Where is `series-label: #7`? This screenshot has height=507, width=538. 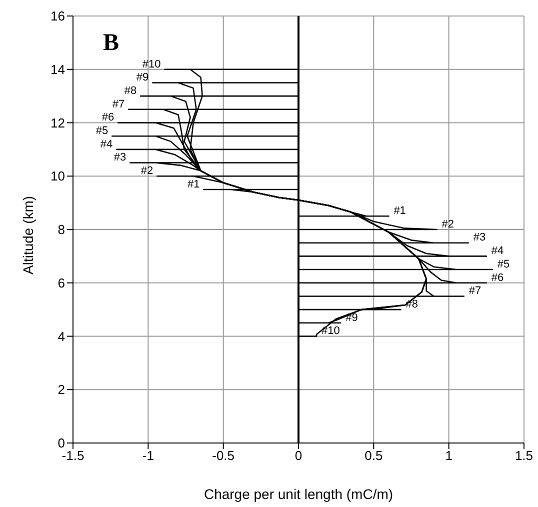
series-label: #7 is located at coordinates (118, 104).